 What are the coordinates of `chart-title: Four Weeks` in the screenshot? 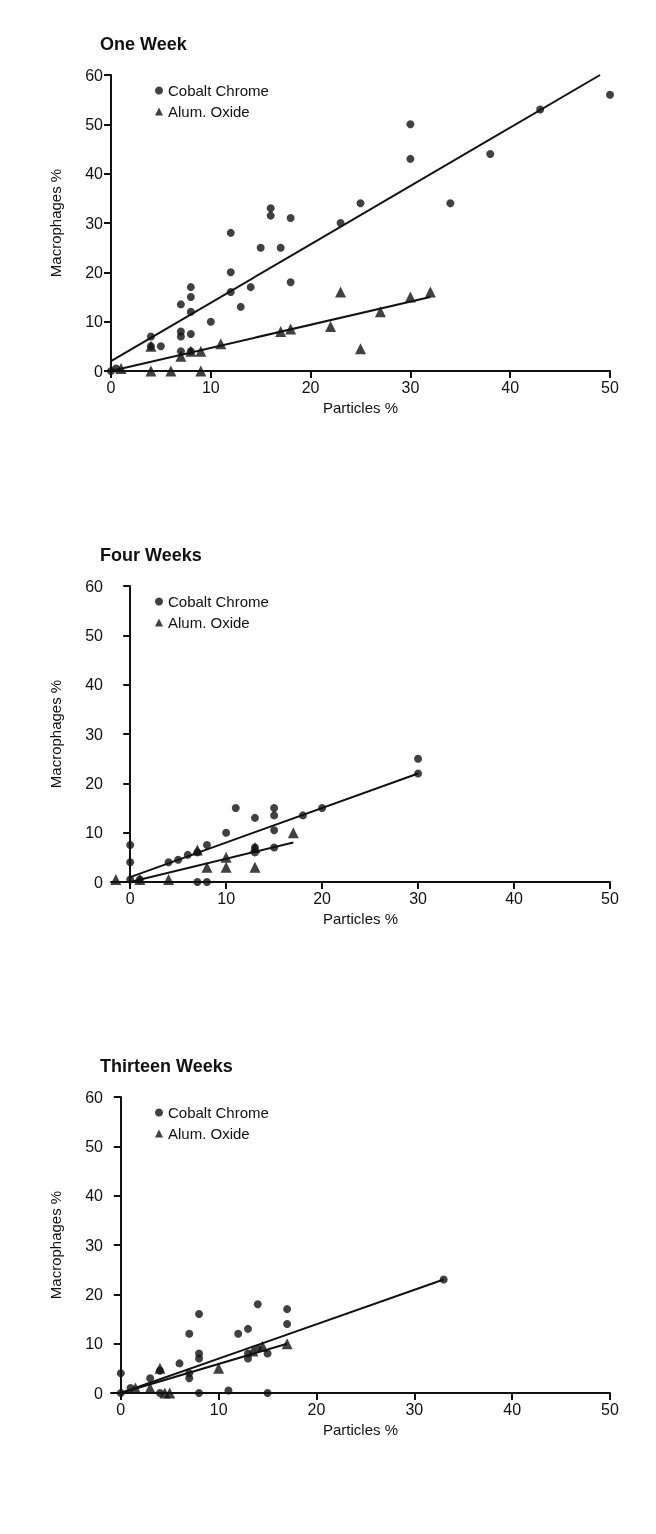 It's located at (151, 555).